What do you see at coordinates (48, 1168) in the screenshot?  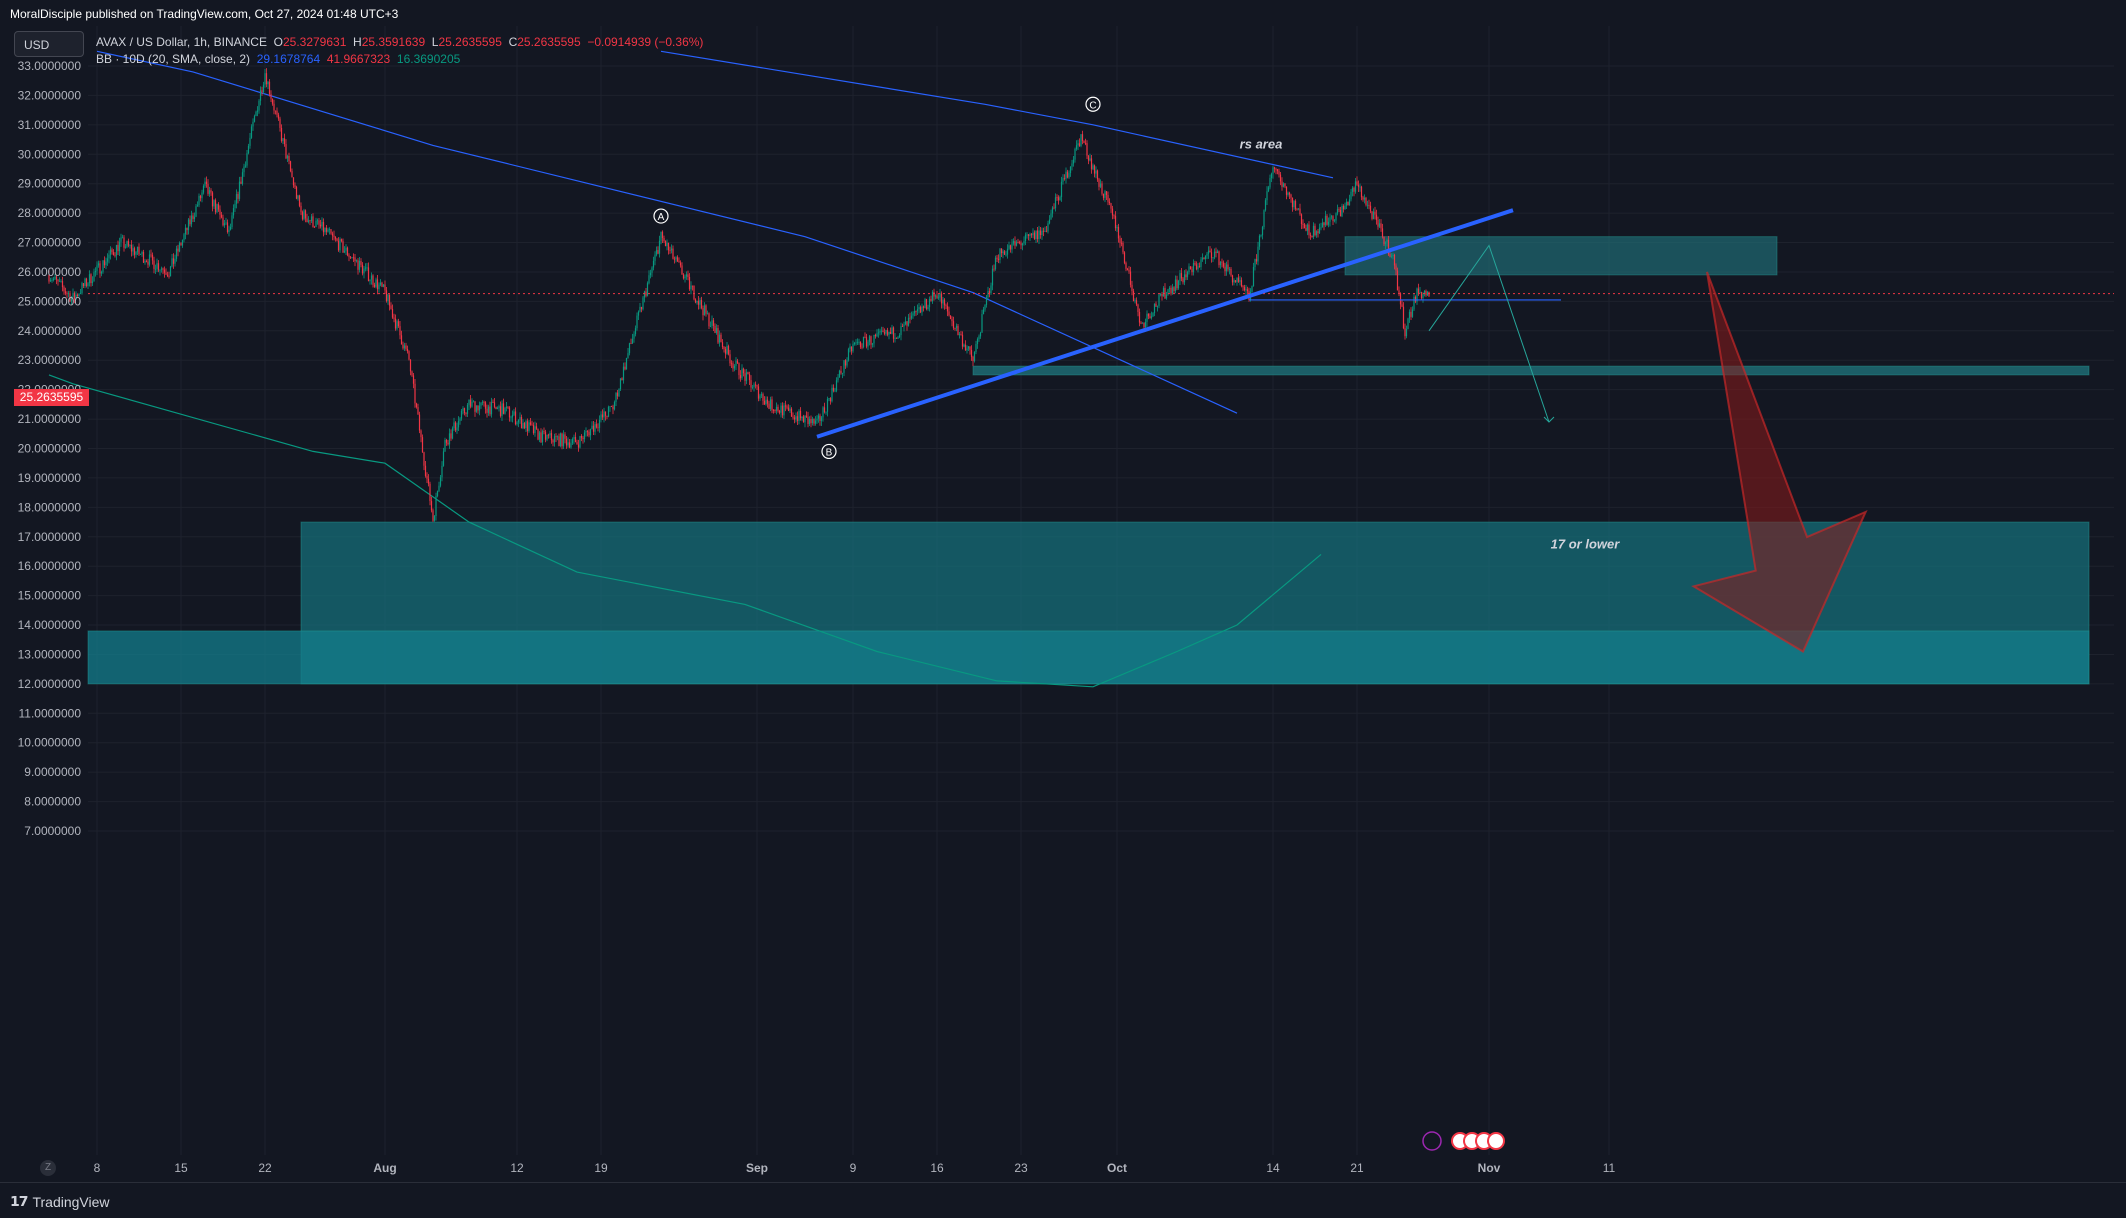 I see `zoom-button: Z` at bounding box center [48, 1168].